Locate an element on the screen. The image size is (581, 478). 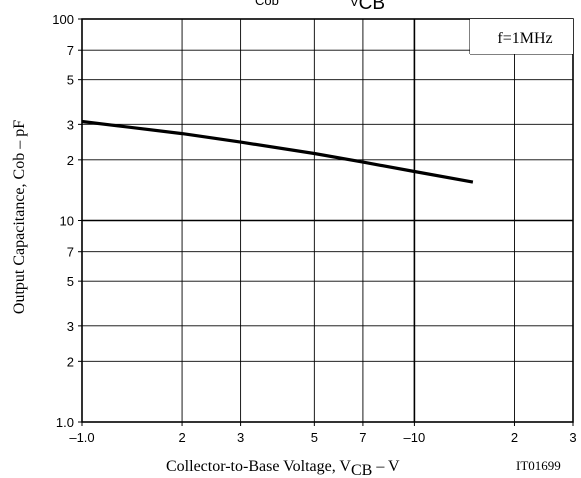
x-tick-label: –10 is located at coordinates (415, 437).